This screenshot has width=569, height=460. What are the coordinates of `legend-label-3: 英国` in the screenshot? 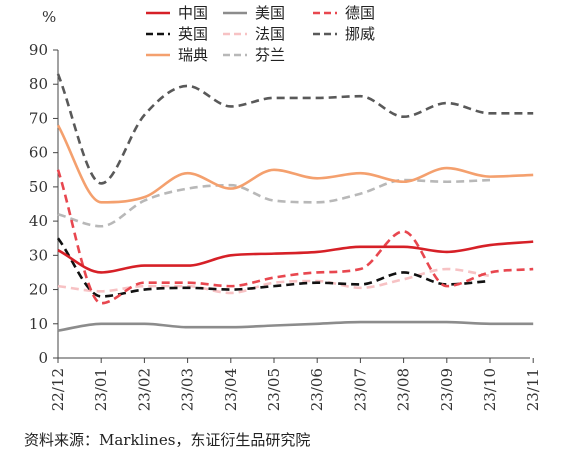 It's located at (193, 34).